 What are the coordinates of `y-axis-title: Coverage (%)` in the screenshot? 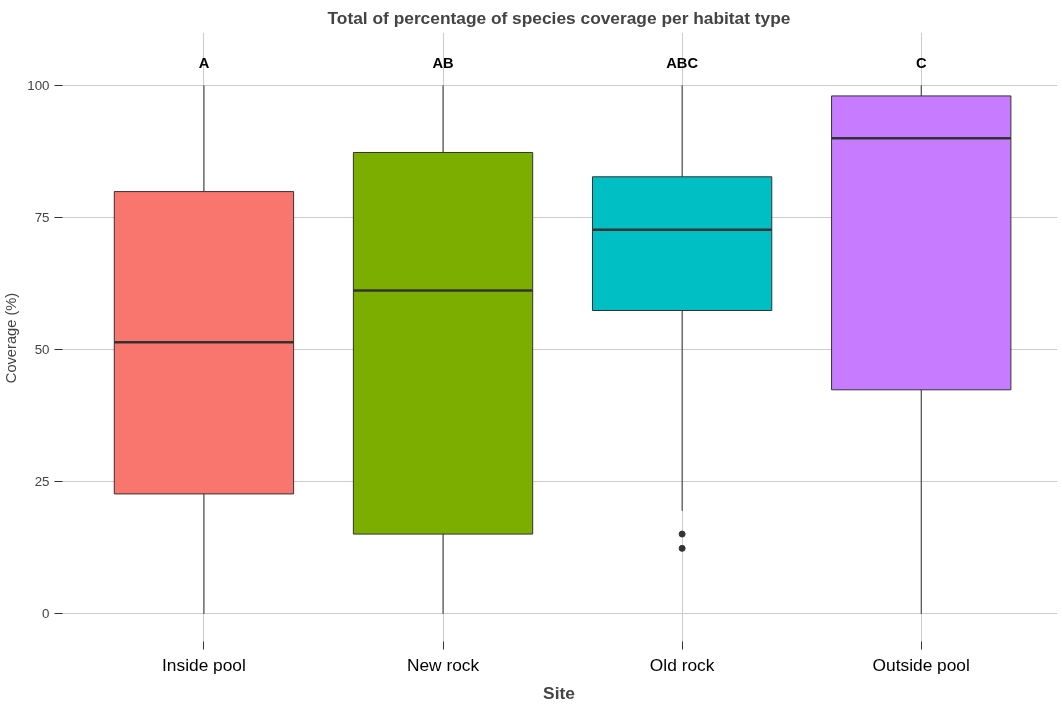 It's located at (11, 338).